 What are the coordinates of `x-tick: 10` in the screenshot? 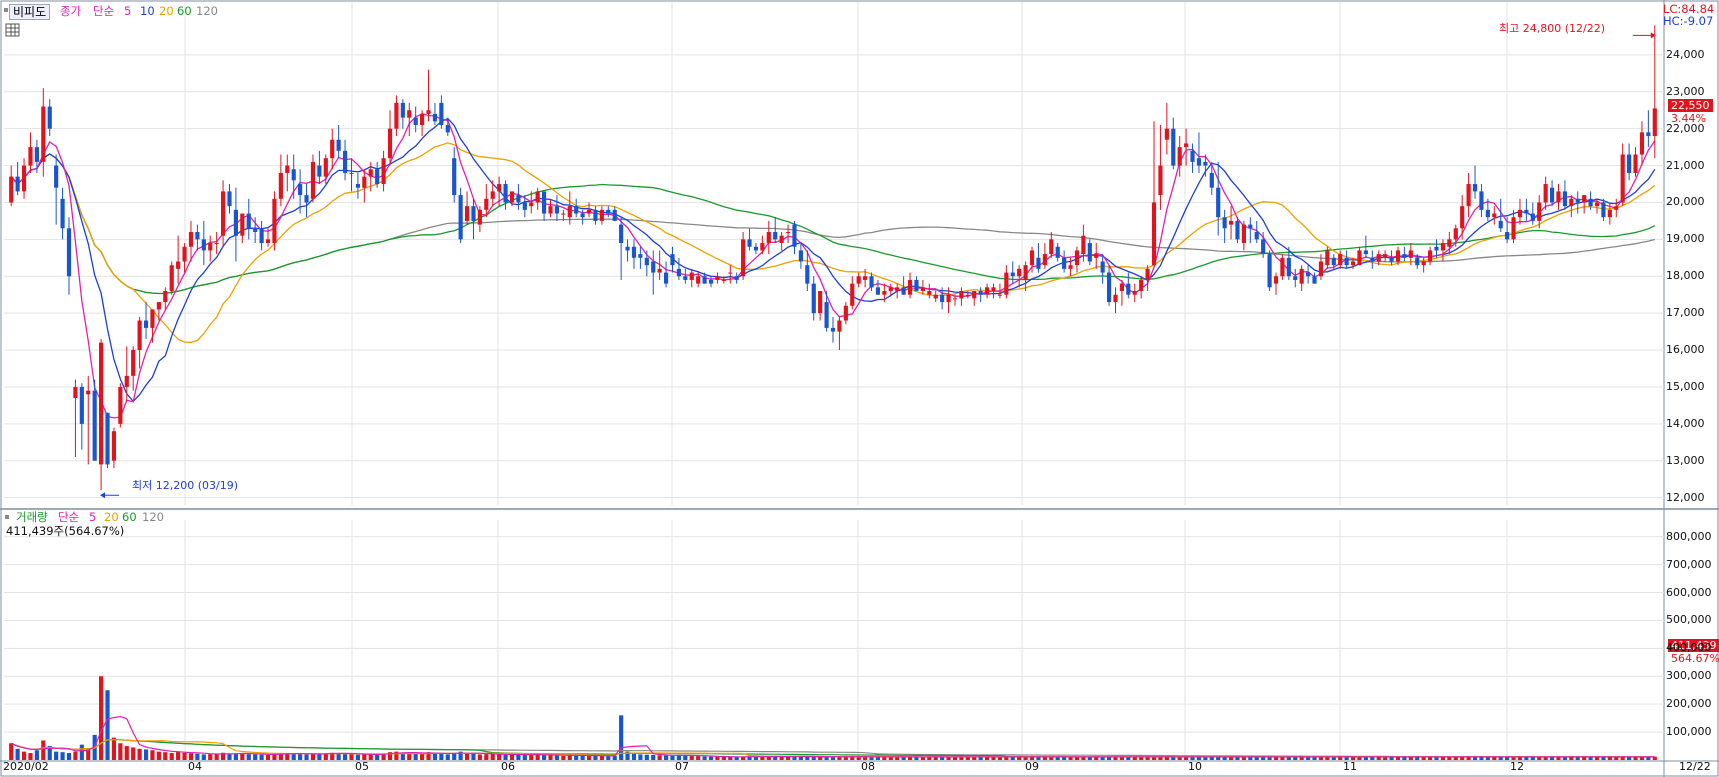 It's located at (1195, 766).